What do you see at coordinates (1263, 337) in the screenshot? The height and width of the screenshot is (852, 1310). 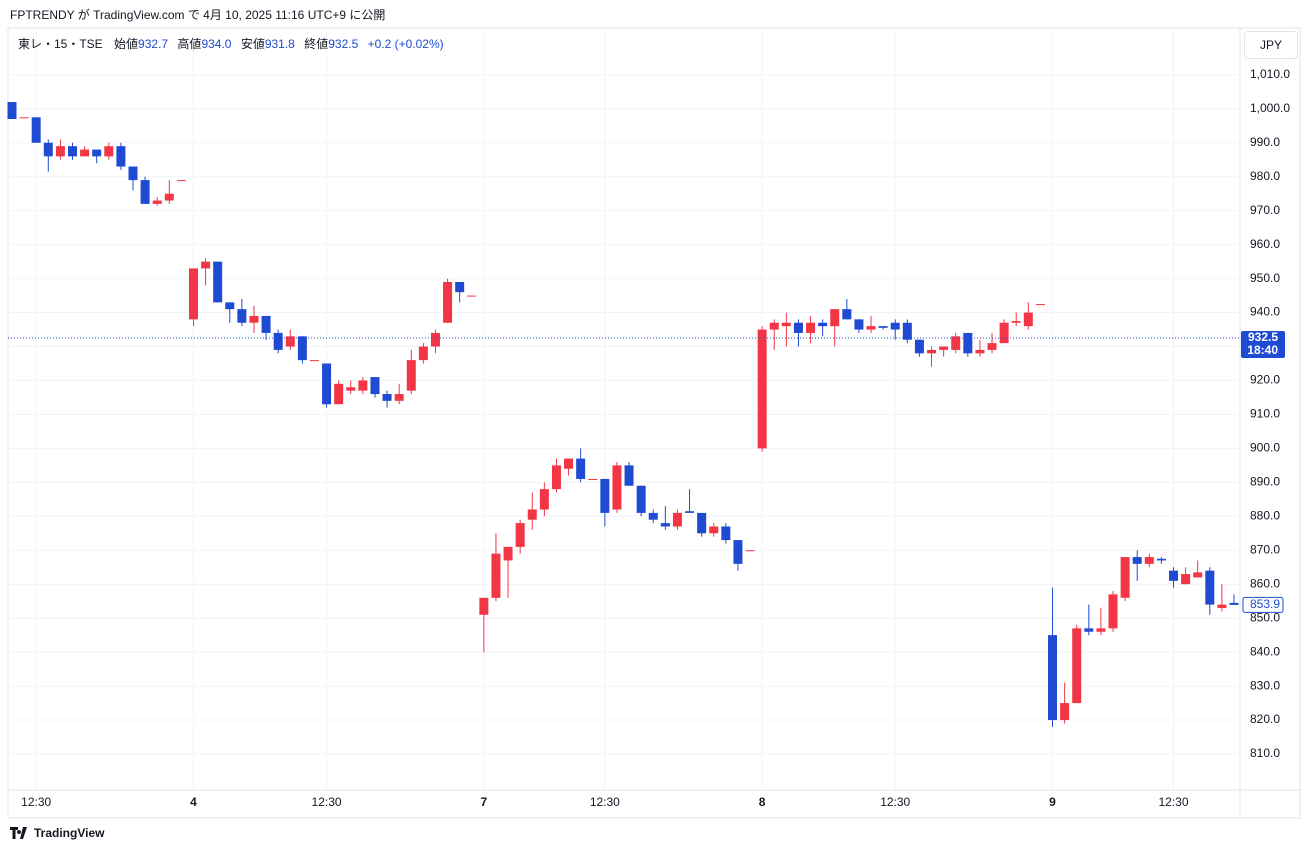 I see `price-line-label: 932.5` at bounding box center [1263, 337].